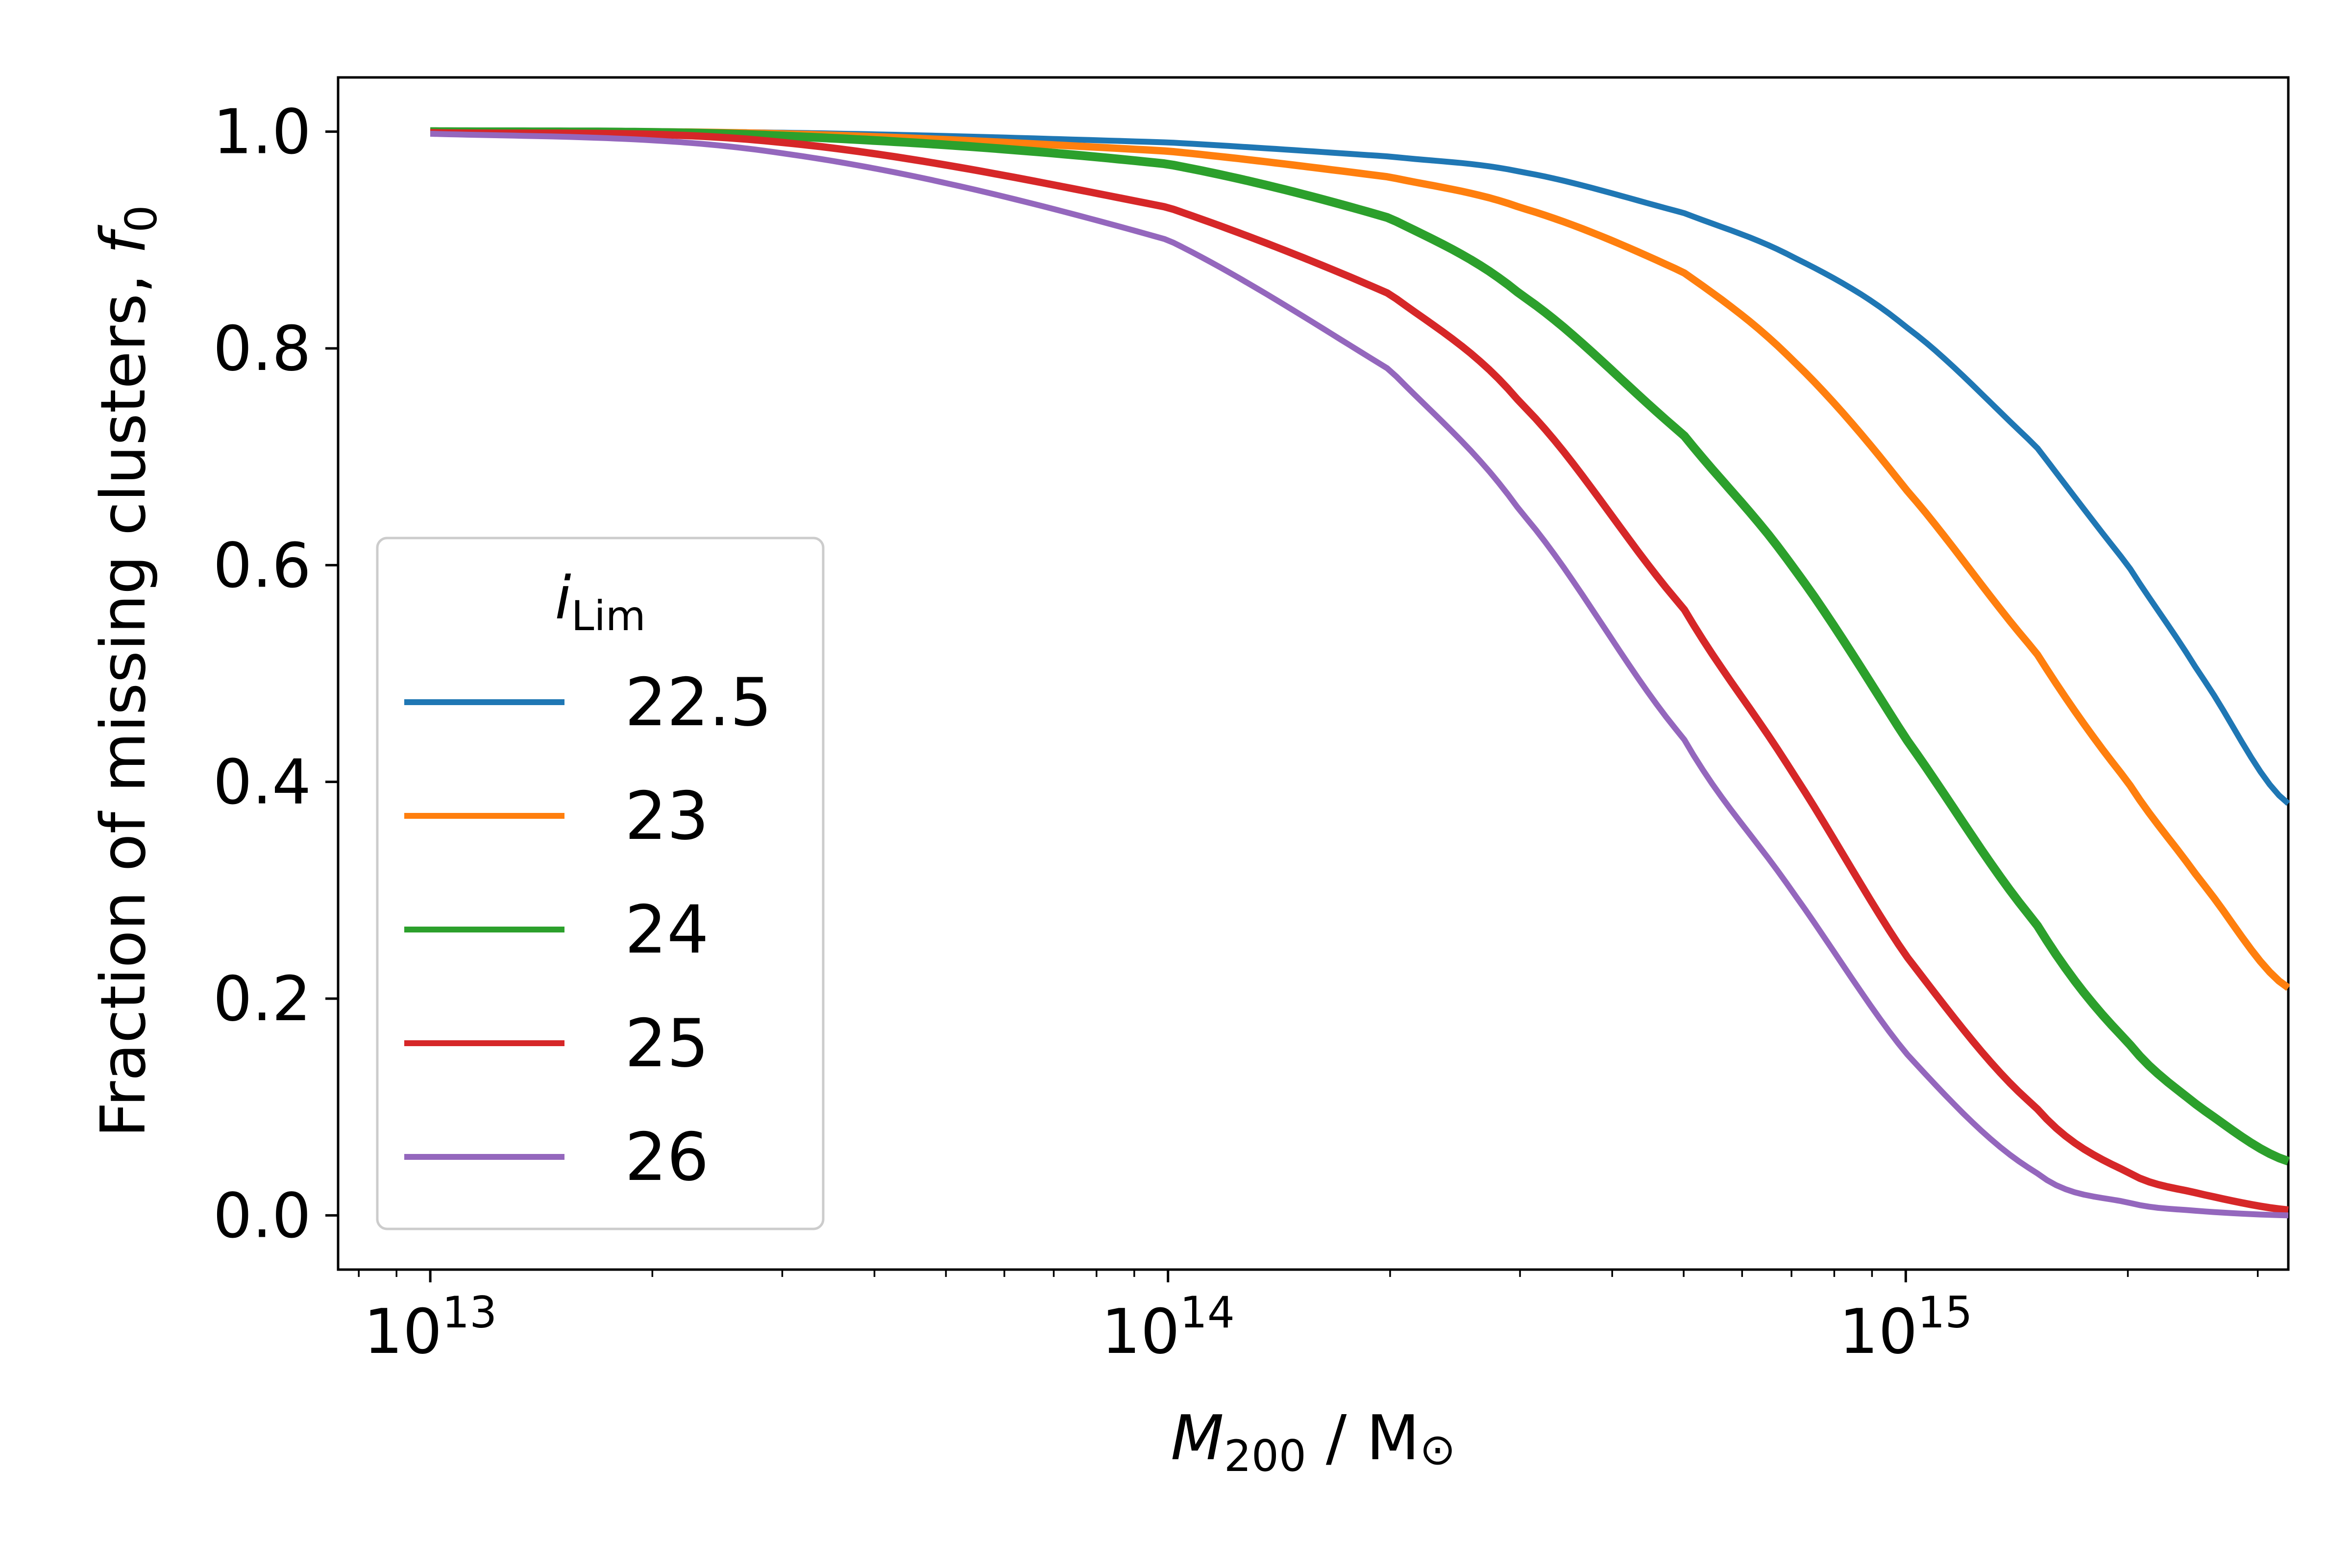 This screenshot has height=1568, width=2352. Describe the element at coordinates (1313, 1441) in the screenshot. I see `x-axis-label: M200 / M⊙` at that location.